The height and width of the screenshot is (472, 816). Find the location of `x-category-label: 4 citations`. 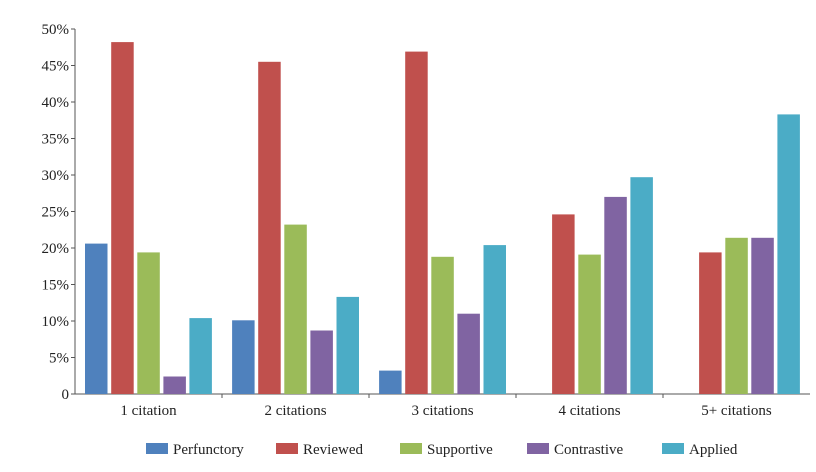

x-category-label: 4 citations is located at coordinates (589, 411).